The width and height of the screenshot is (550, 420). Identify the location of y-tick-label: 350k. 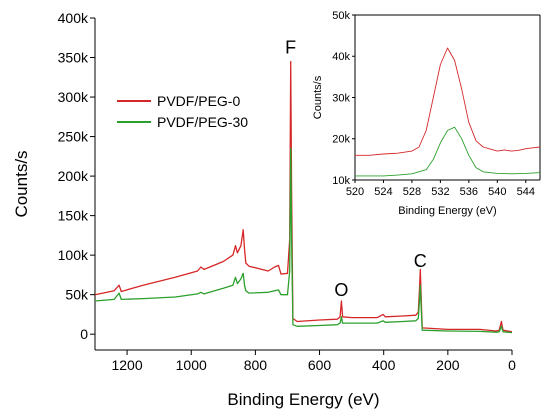
(73, 57).